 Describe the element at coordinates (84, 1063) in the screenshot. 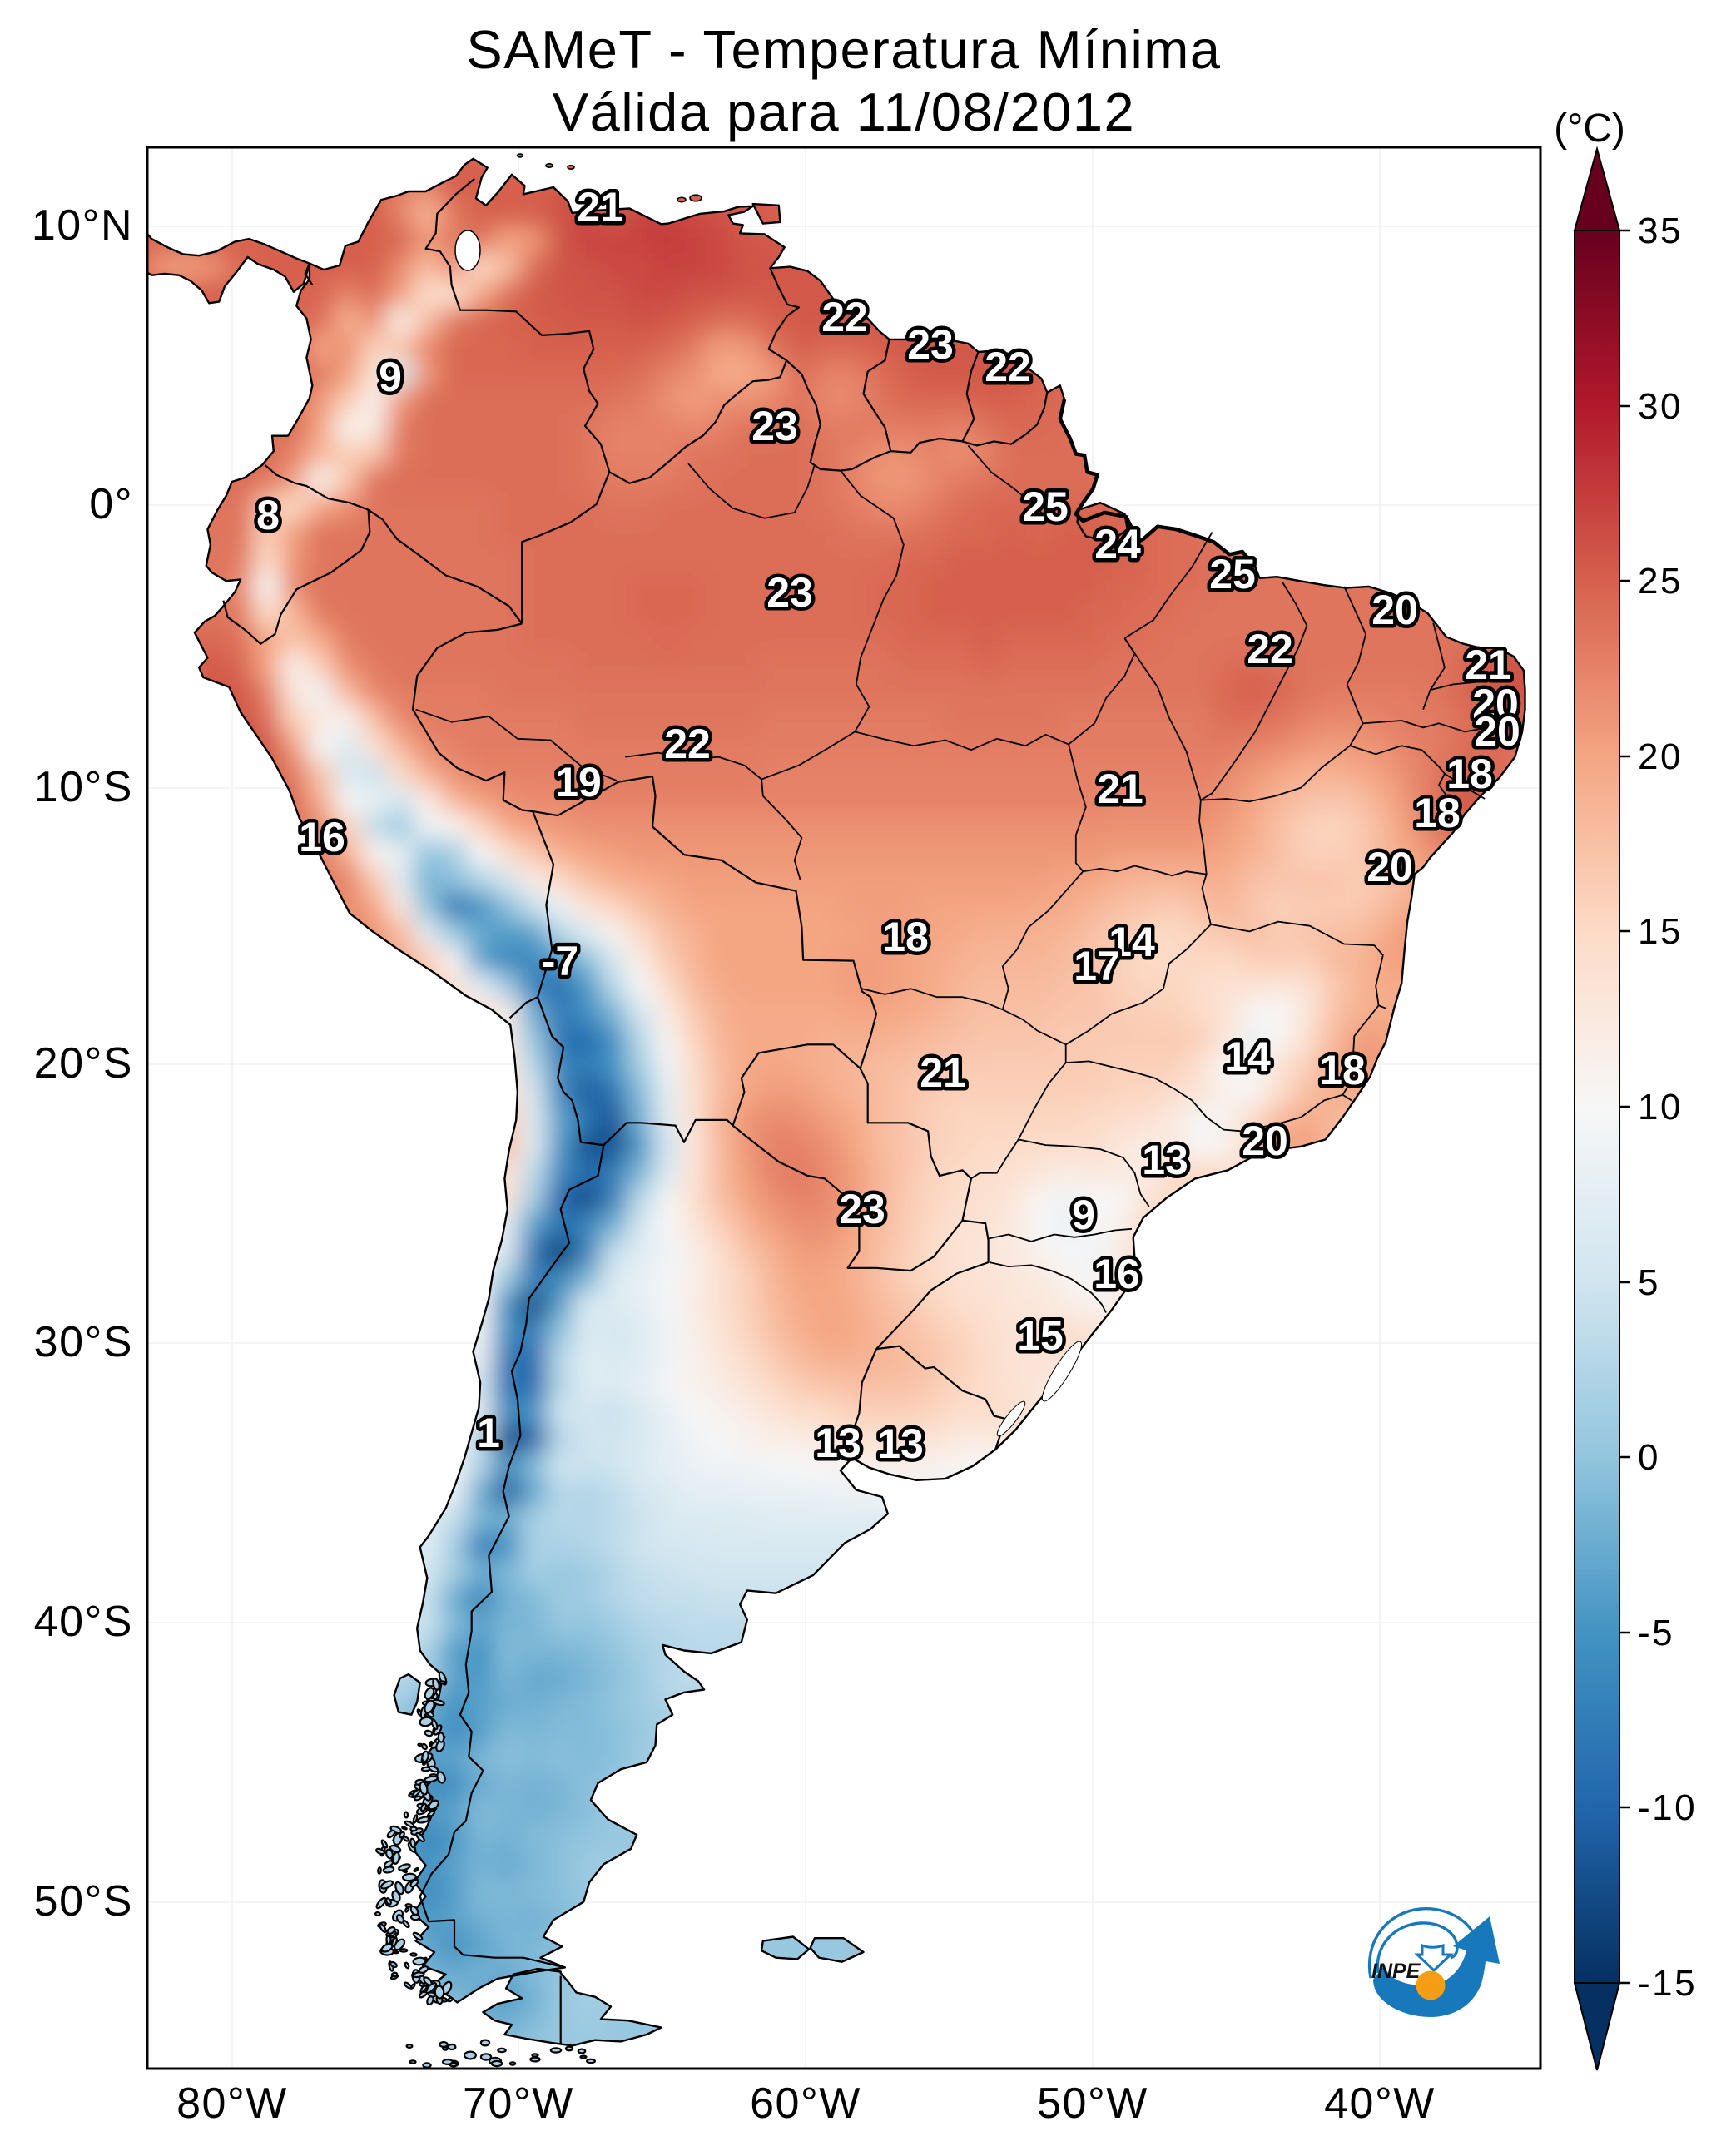

I see `svg-text: 20°S` at that location.